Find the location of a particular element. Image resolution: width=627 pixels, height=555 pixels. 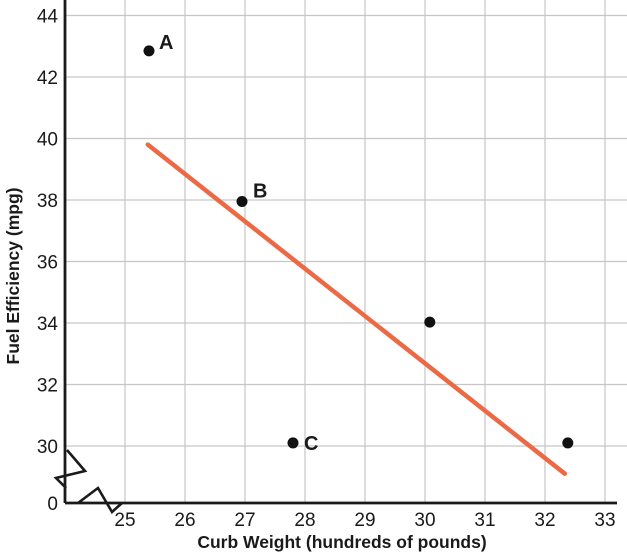

x-tick-label: 28 is located at coordinates (304, 520).